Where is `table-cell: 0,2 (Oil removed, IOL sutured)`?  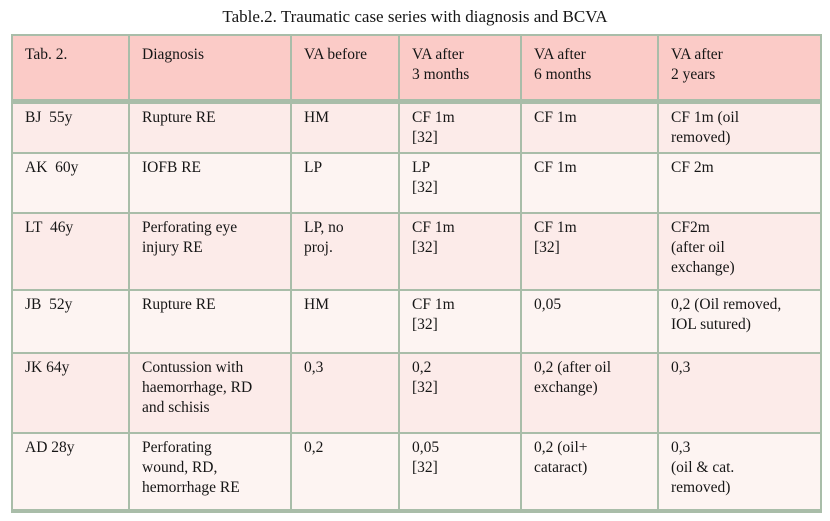
table-cell: 0,2 (Oil removed, IOL sutured) is located at coordinates (739, 321).